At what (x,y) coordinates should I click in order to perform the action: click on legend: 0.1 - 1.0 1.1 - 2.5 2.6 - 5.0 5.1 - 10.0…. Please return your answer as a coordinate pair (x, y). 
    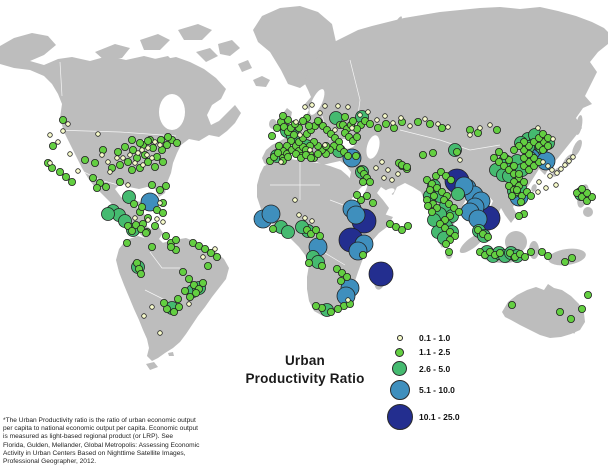
    Looking at the image, I should click on (446, 383).